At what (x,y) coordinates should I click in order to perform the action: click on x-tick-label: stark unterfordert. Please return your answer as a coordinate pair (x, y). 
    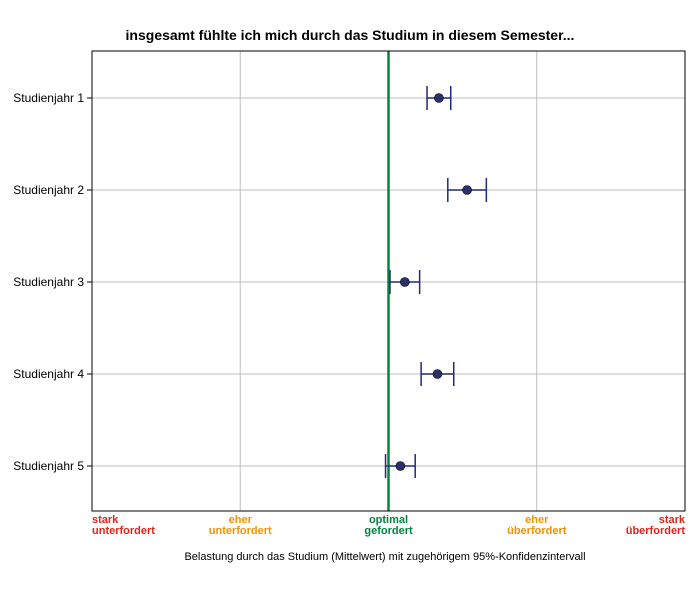
    Looking at the image, I should click on (123, 525).